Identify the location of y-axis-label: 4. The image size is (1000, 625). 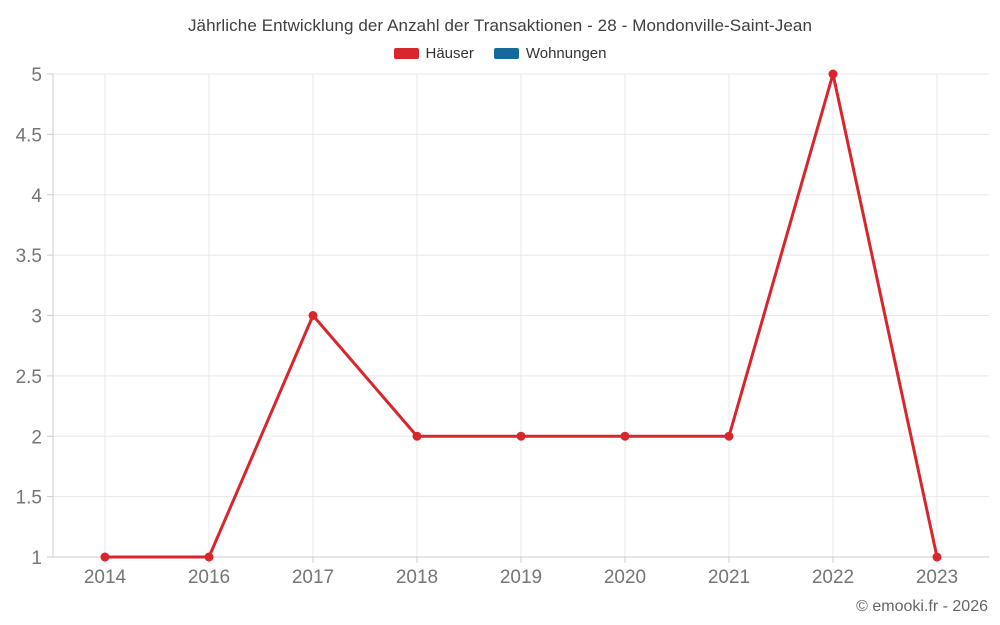
(36, 196).